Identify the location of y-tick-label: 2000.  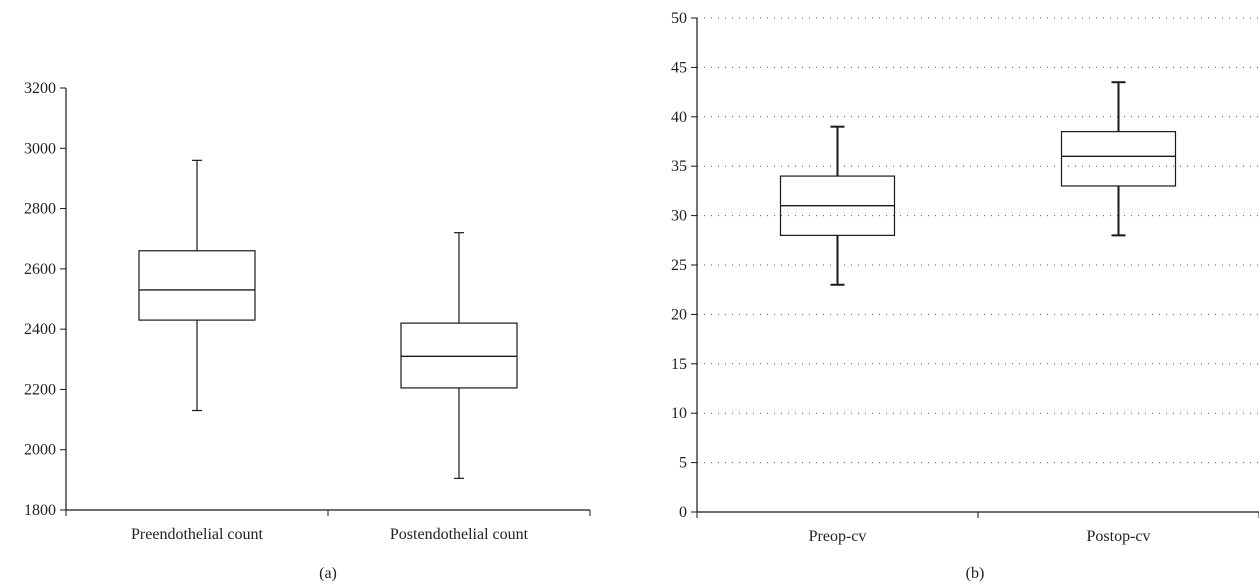
(40, 450).